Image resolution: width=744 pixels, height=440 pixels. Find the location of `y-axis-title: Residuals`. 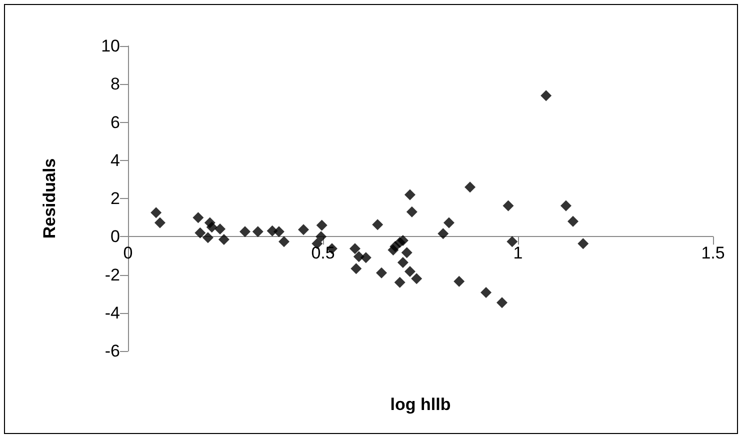

y-axis-title: Residuals is located at coordinates (49, 198).